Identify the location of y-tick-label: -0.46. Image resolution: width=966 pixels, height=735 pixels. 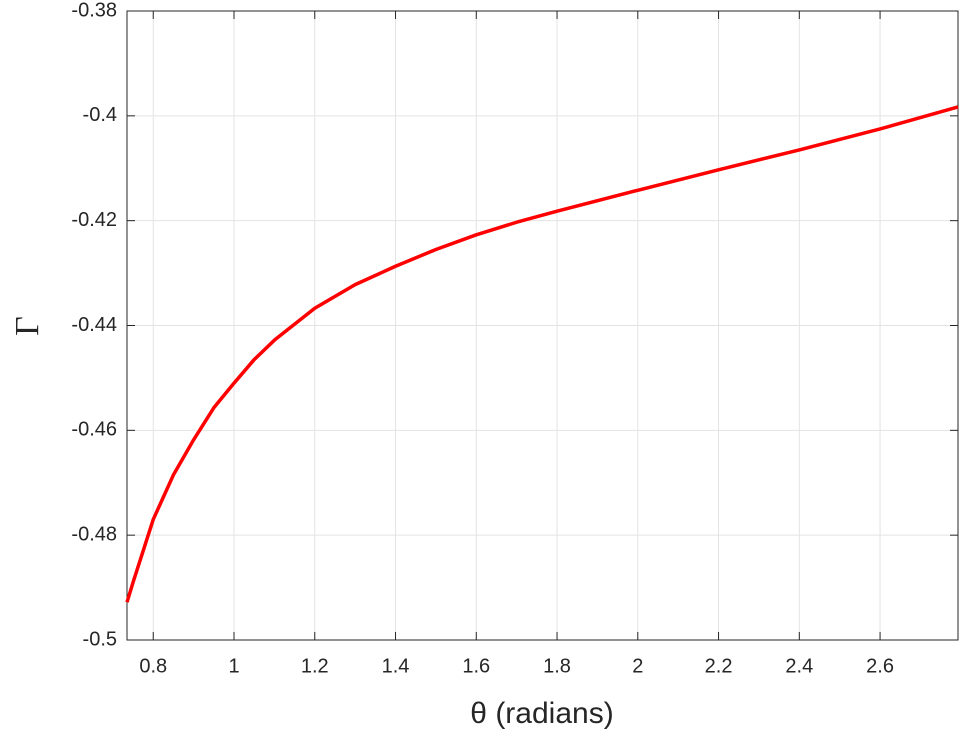
(94, 430).